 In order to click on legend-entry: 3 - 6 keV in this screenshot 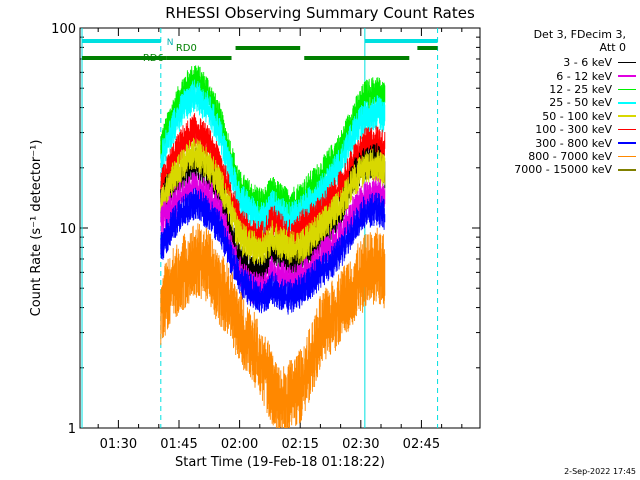, I will do `click(560, 62)`.